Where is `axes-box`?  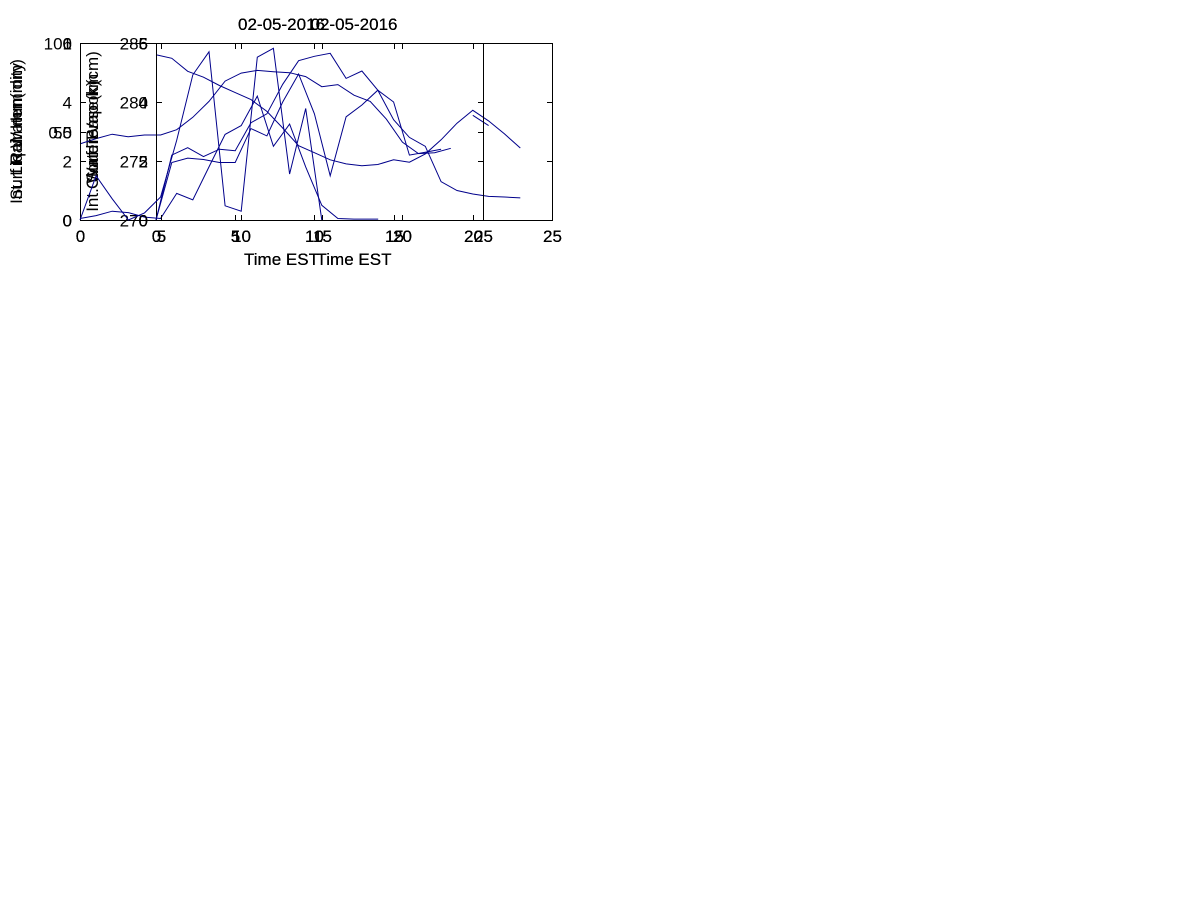 axes-box is located at coordinates (282, 132).